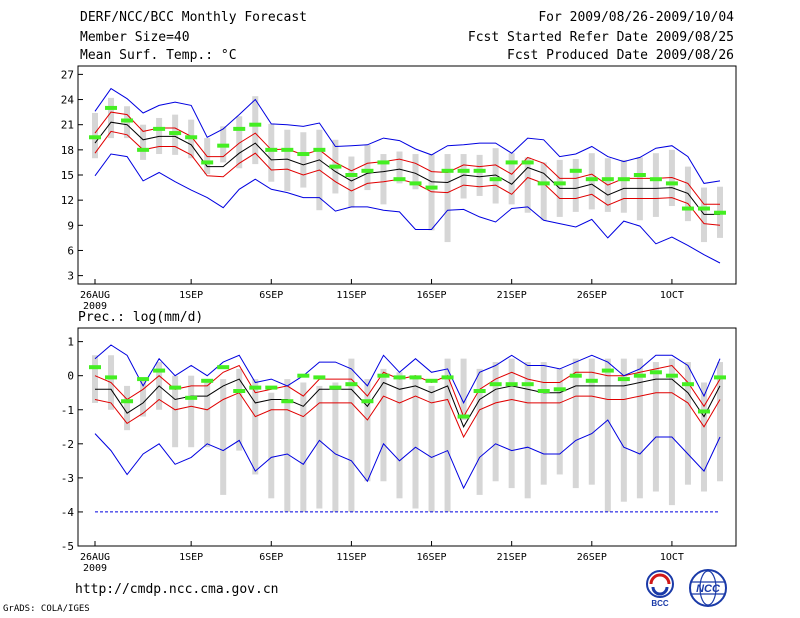 This screenshot has height=618, width=800. What do you see at coordinates (70, 342) in the screenshot?
I see `precipitation-ytick-label-1: 1` at bounding box center [70, 342].